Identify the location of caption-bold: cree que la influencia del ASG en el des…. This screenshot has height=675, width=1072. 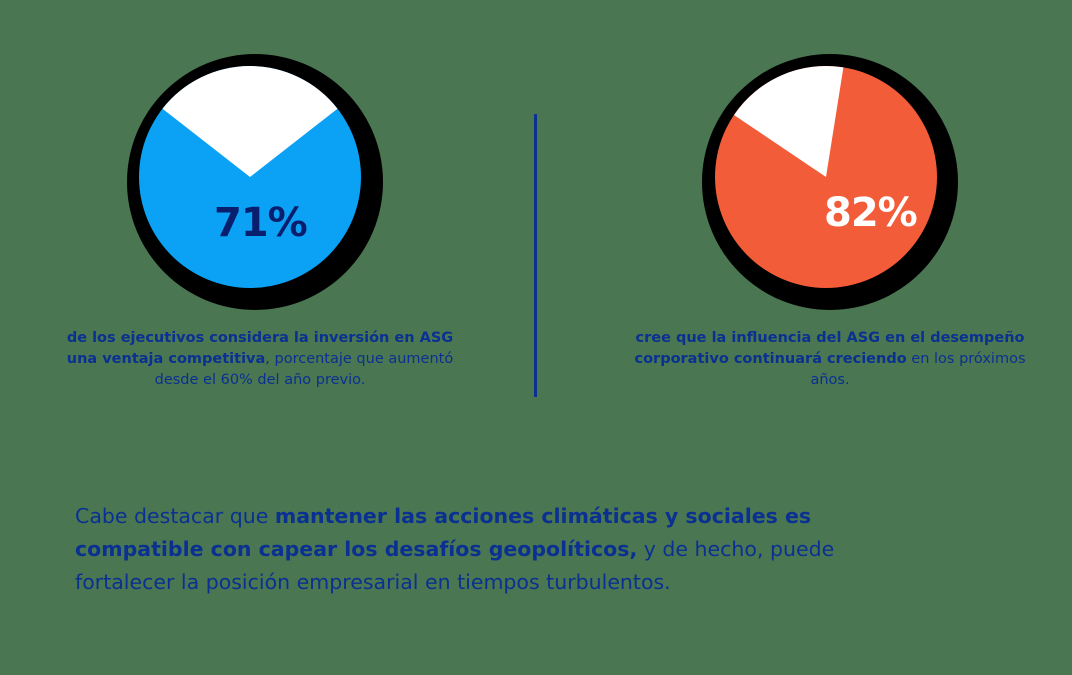
(829, 348).